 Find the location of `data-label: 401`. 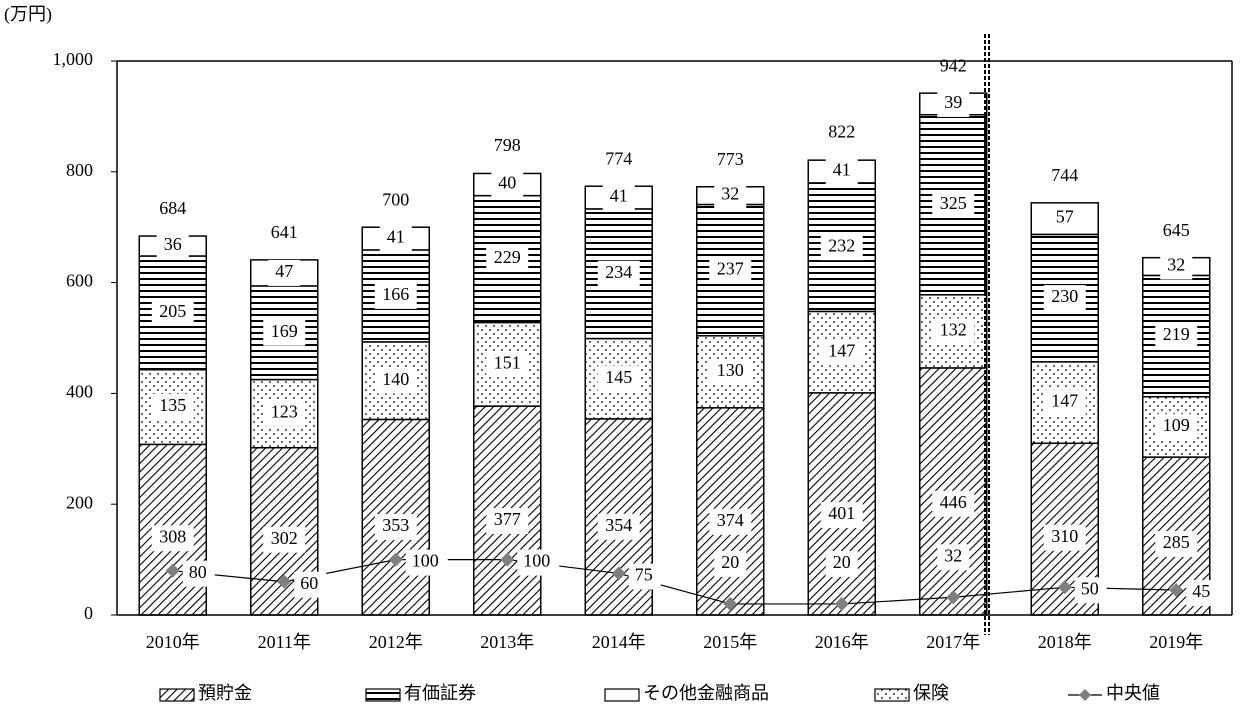

data-label: 401 is located at coordinates (841, 513).